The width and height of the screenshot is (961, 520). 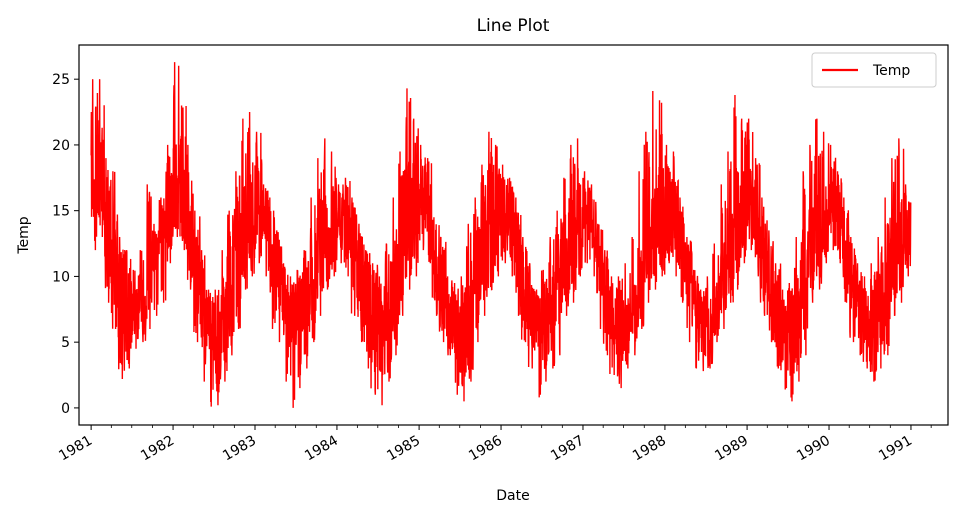 What do you see at coordinates (24, 235) in the screenshot?
I see `y-axis-title: Temp` at bounding box center [24, 235].